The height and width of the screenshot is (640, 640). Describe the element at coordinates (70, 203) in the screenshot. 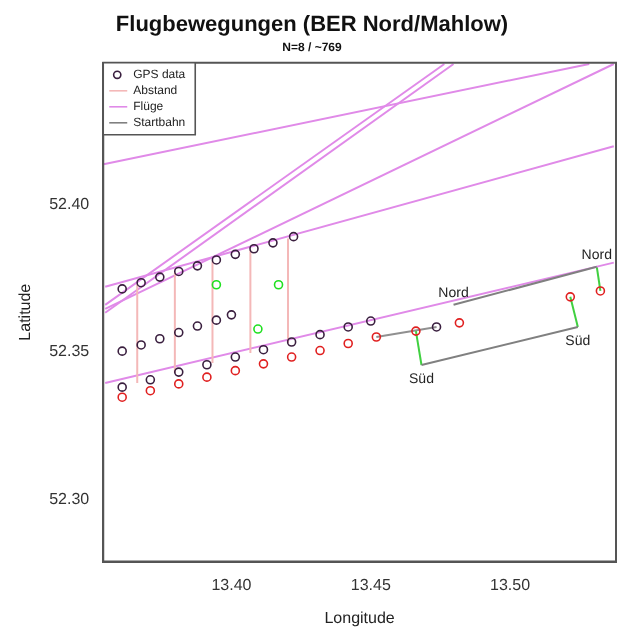

I see `y-tick-label: 52.40` at that location.